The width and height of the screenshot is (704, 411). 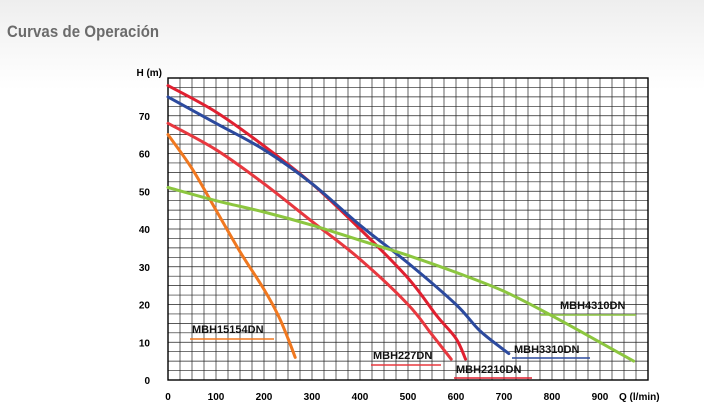 What do you see at coordinates (408, 397) in the screenshot?
I see `x-tick-label: 500` at bounding box center [408, 397].